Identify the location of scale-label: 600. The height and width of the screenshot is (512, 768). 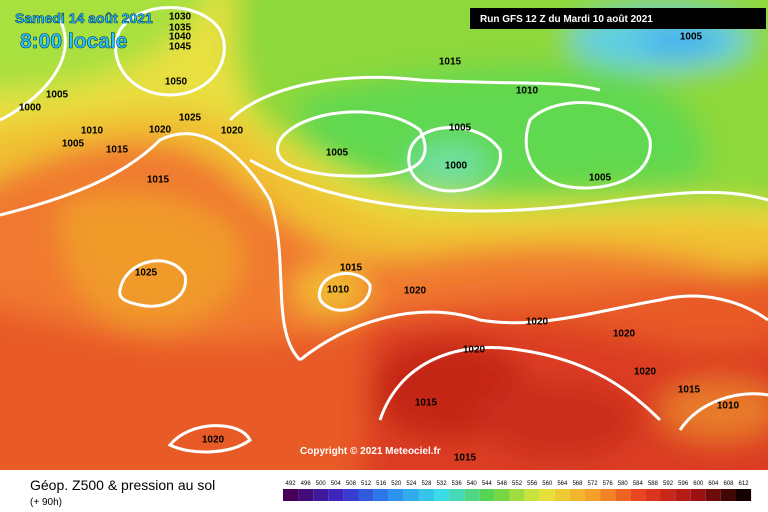
(698, 484).